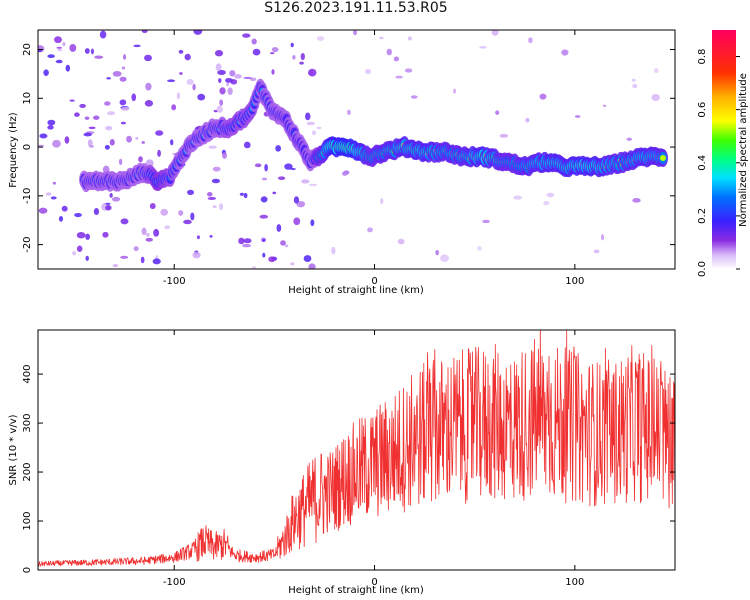 Image resolution: width=750 pixels, height=600 pixels. Describe the element at coordinates (13, 449) in the screenshot. I see `snr-ylabel: SNR (10 * v/v)` at that location.